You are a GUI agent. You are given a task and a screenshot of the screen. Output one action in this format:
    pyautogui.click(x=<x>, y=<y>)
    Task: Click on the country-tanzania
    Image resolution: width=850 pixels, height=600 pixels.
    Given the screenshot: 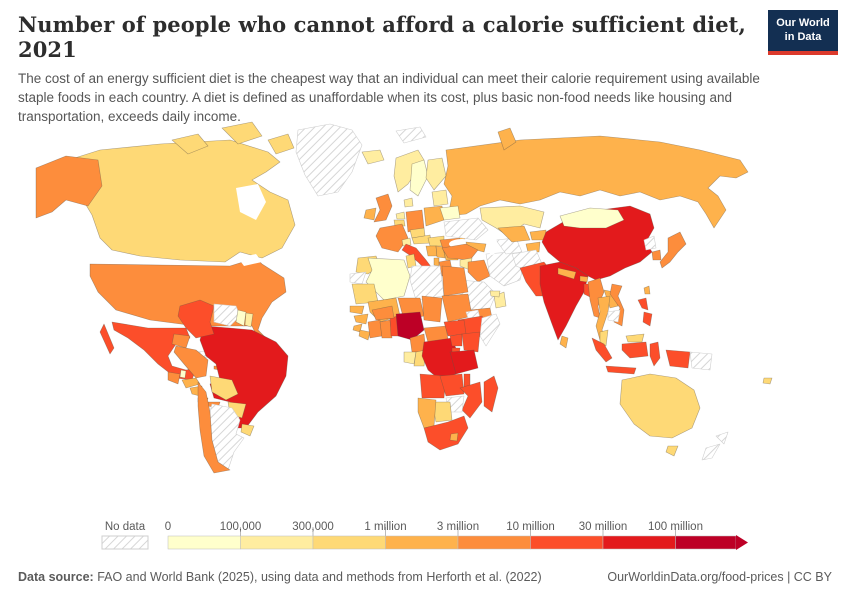 What is the action you would take?
    pyautogui.click(x=464, y=362)
    